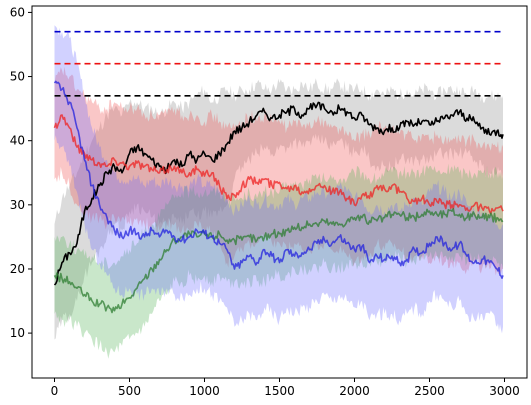 Image resolution: width=531 pixels, height=405 pixels. I want to click on x-tick-label: 0, so click(55, 391).